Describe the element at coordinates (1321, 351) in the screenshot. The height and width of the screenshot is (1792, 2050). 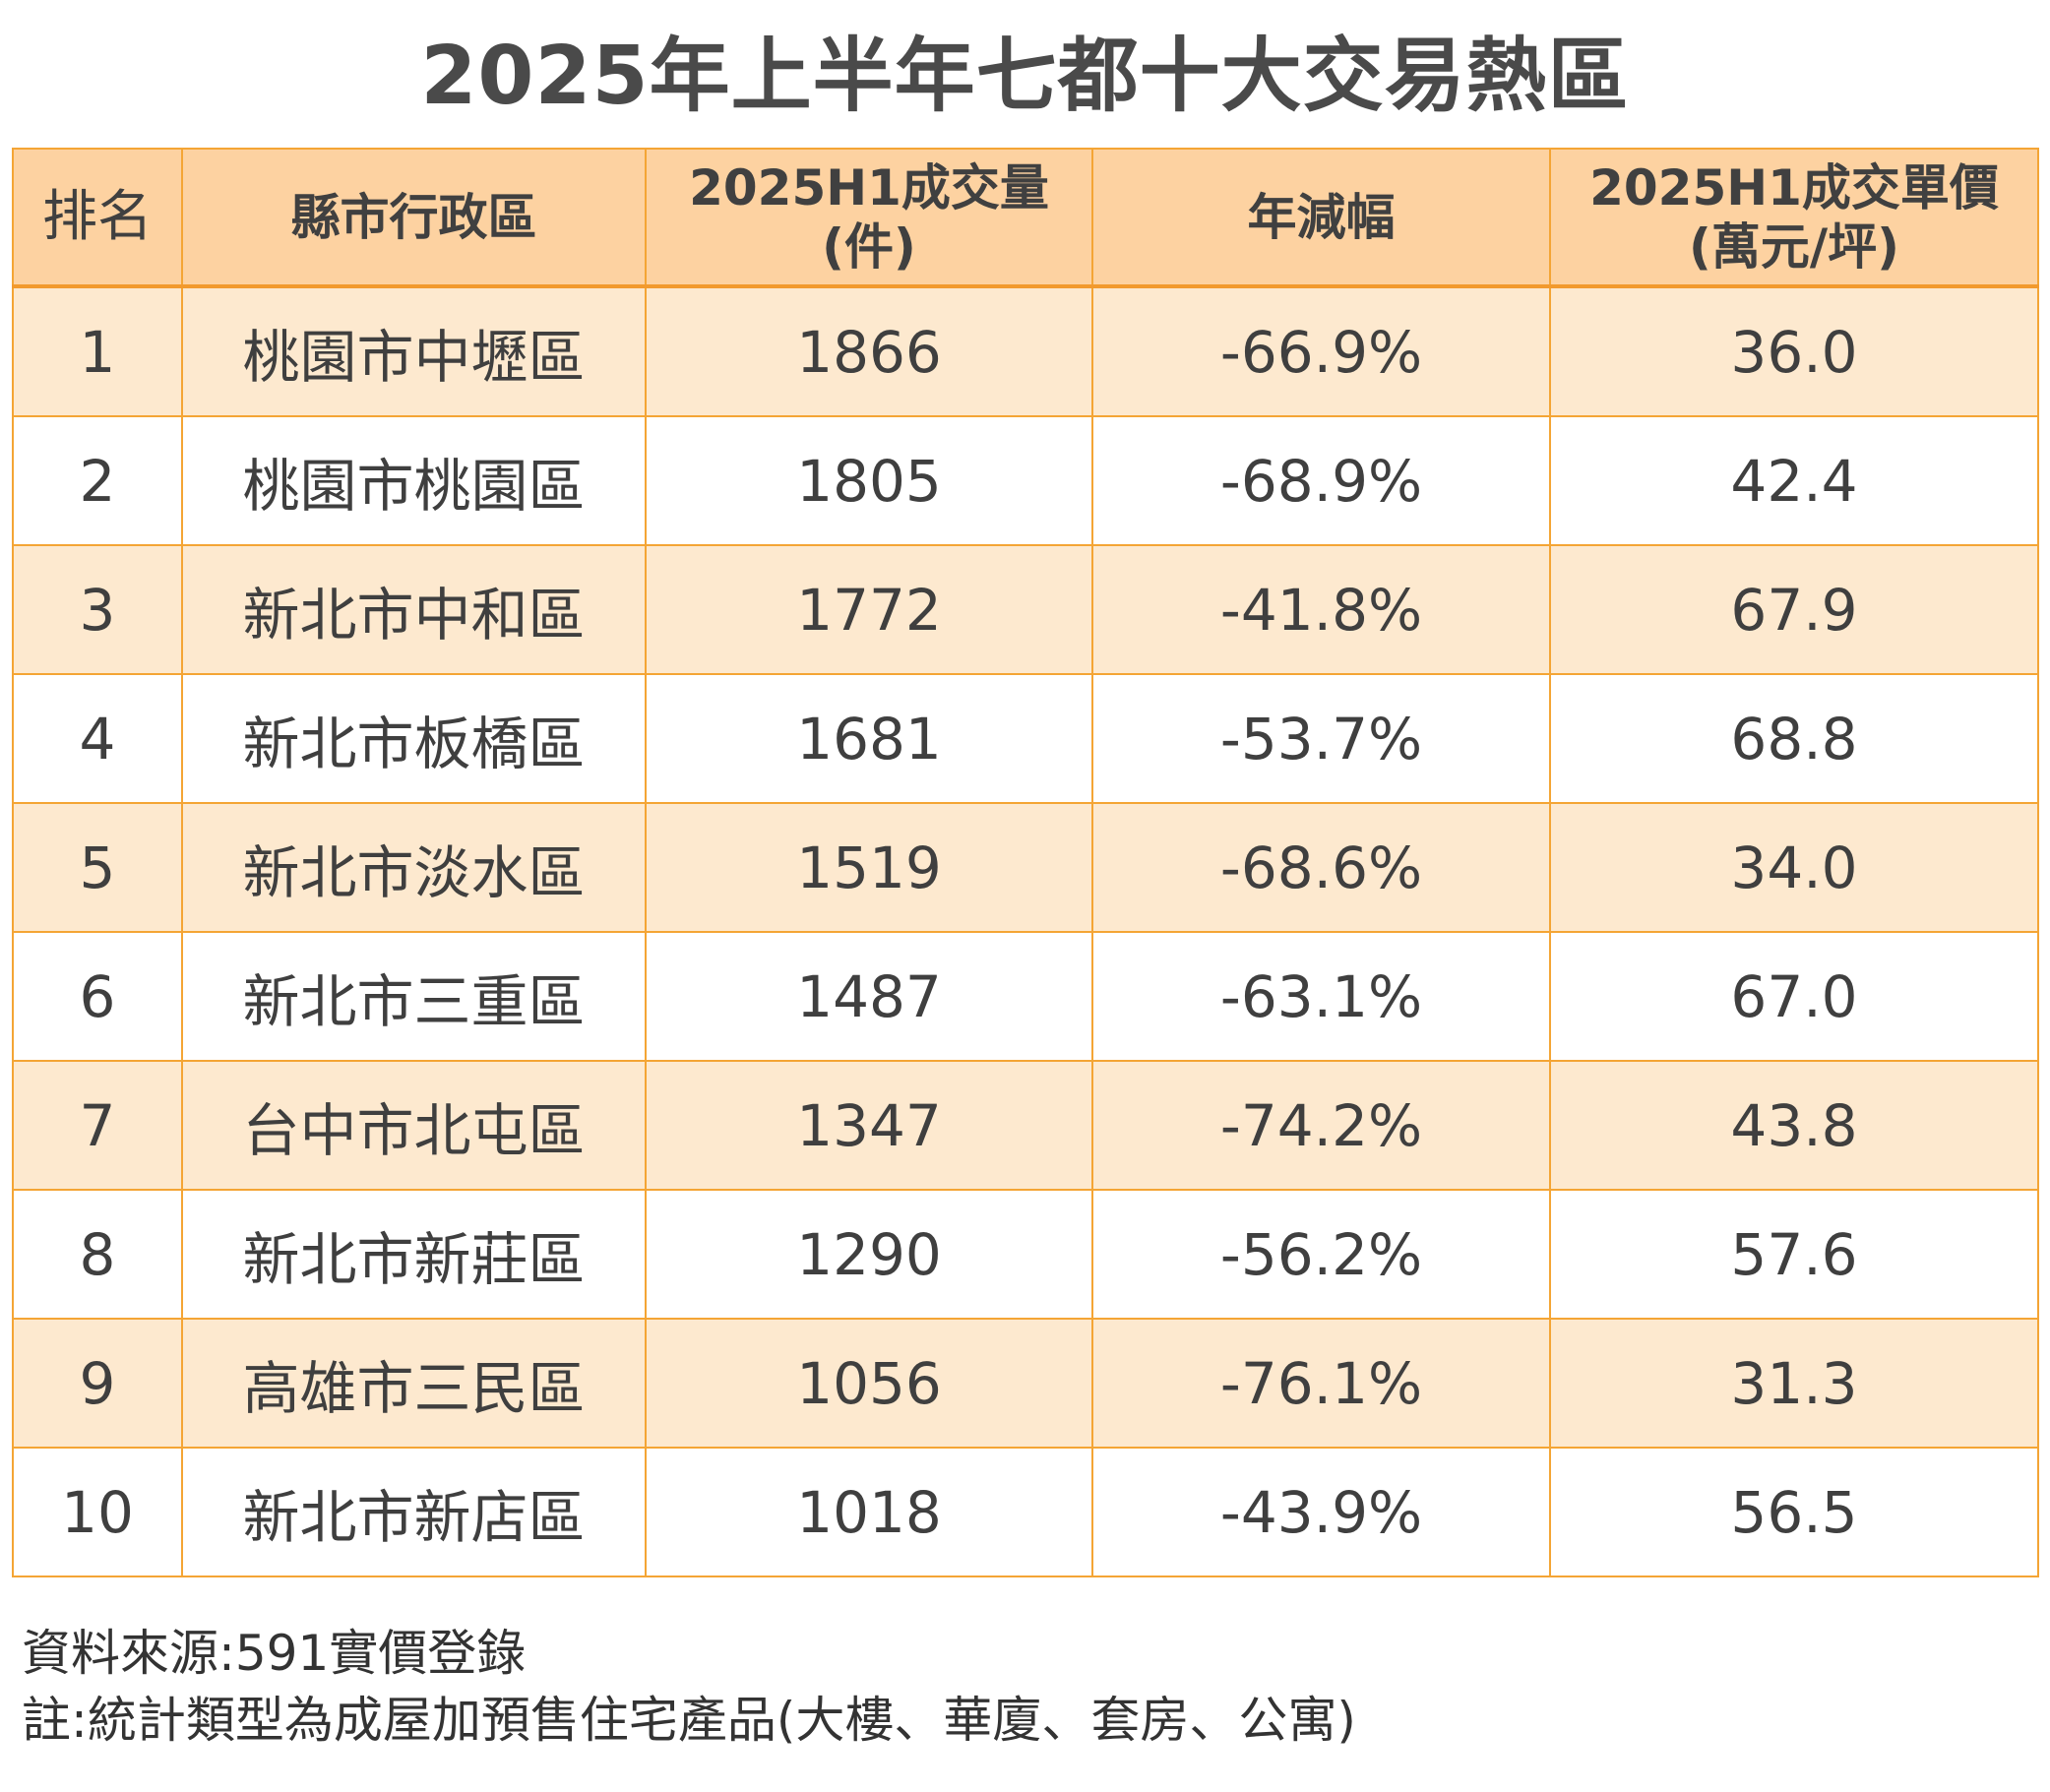
I see `cell-yoy: -66.9%` at that location.